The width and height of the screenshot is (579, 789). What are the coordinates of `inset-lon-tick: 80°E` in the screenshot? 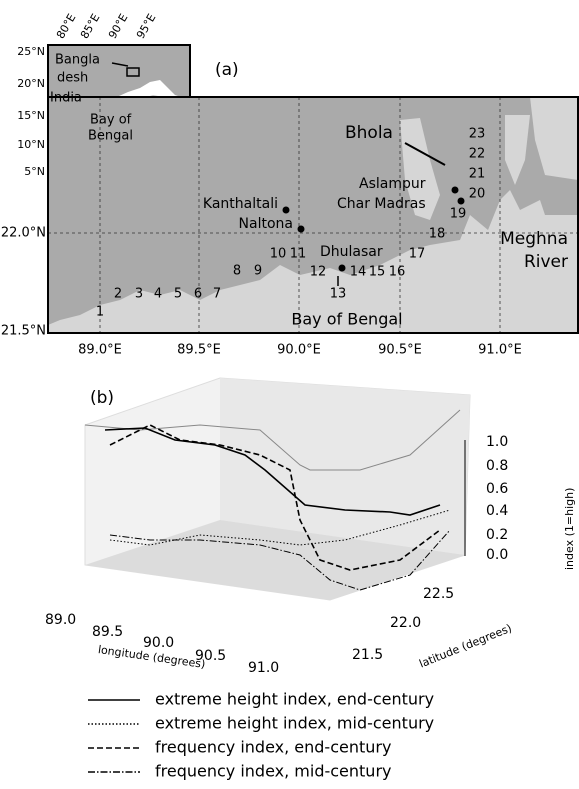 It's located at (66, 26).